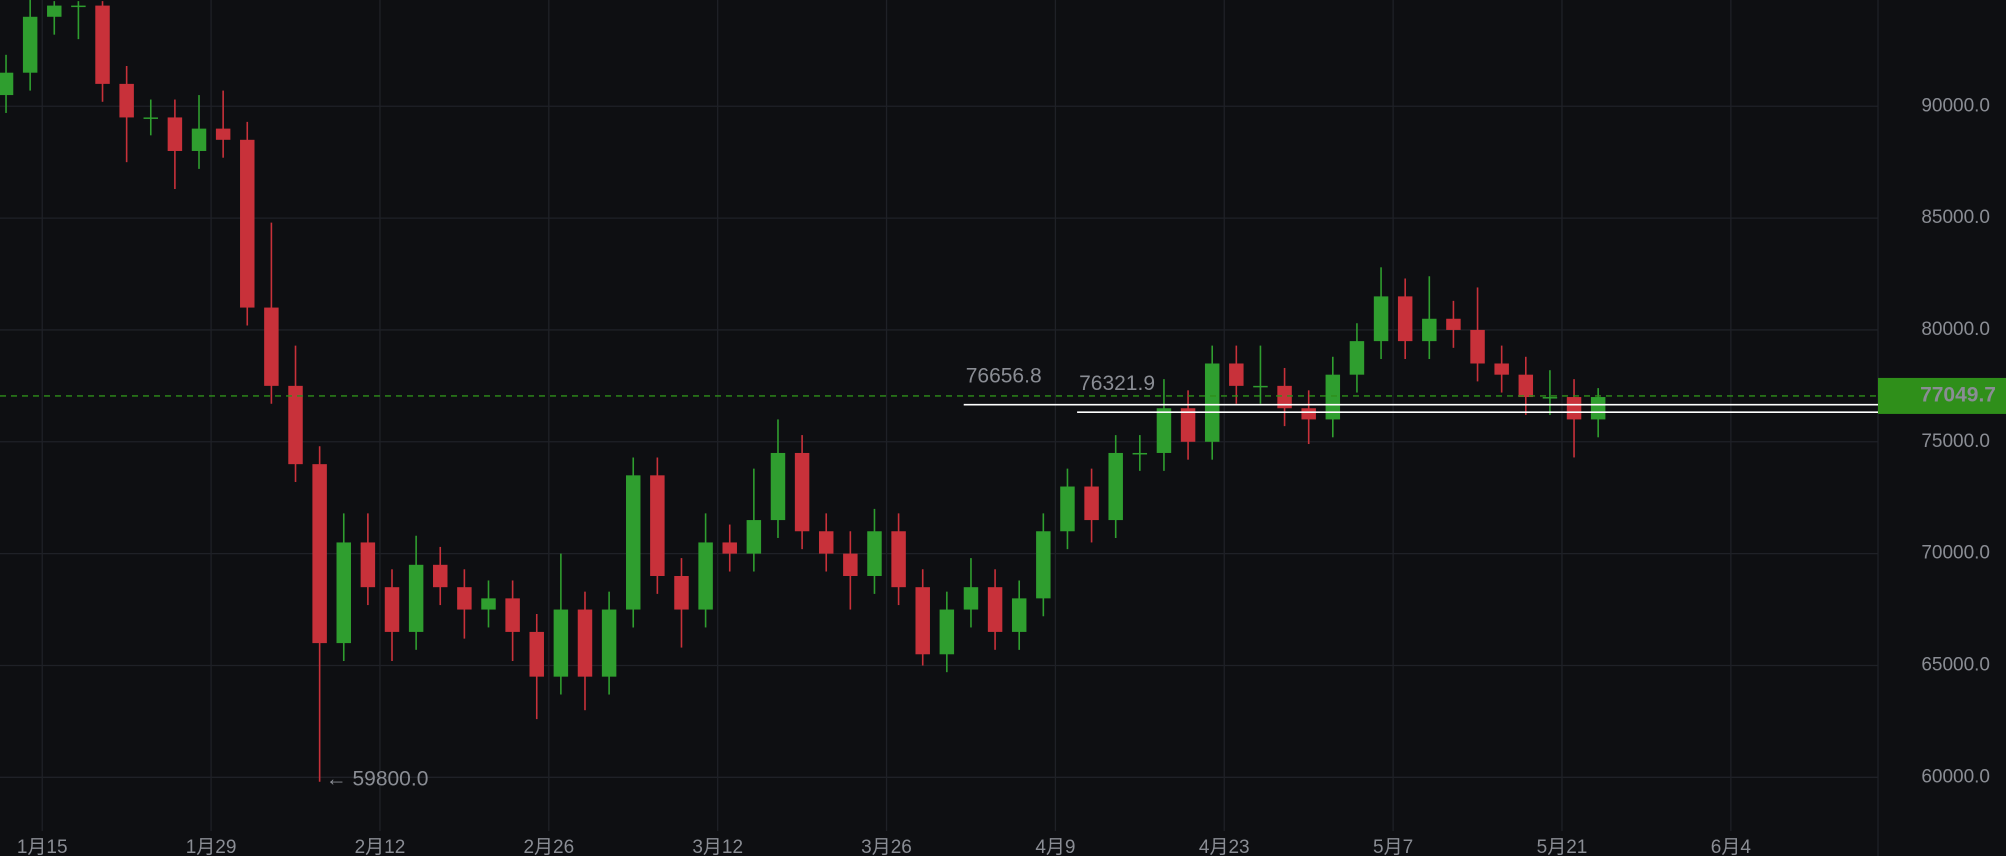 This screenshot has height=856, width=2006. Describe the element at coordinates (1955, 217) in the screenshot. I see `y-tick-label: 85000.0` at that location.